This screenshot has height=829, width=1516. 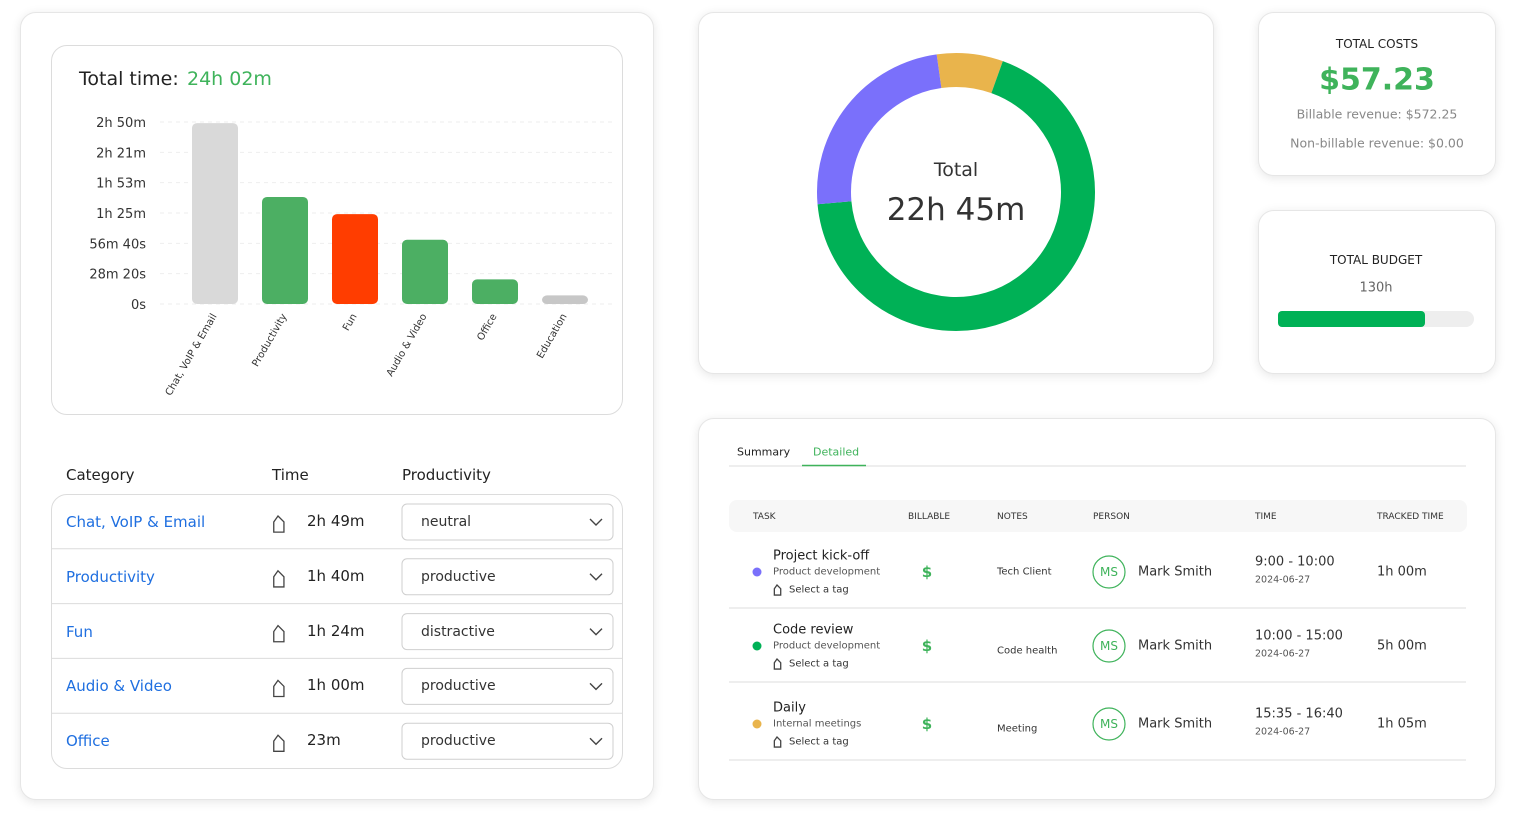 I want to click on x-tick-label: Education, so click(x=552, y=336).